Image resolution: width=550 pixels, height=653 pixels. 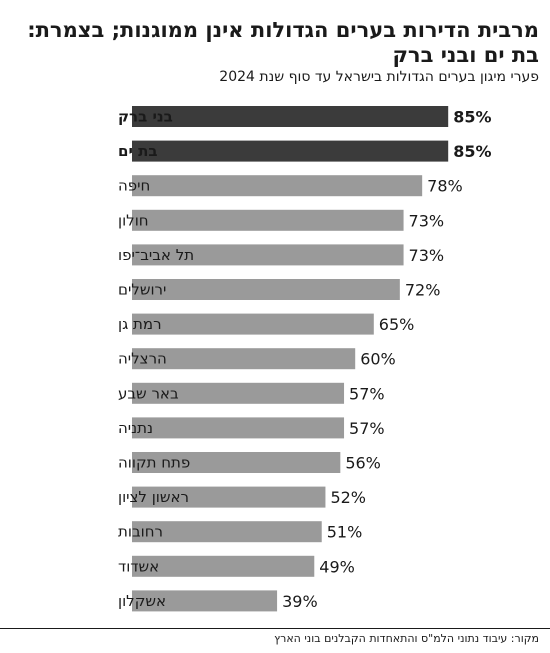 I want to click on category-label-9: נתניה, so click(x=135, y=428).